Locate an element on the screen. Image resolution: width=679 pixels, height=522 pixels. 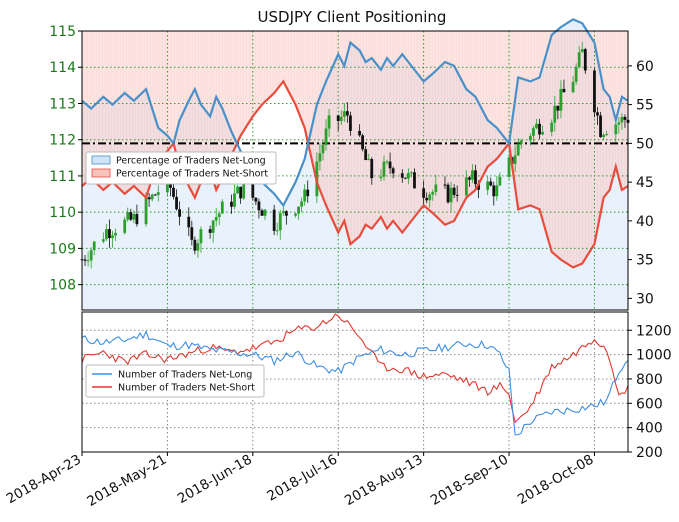
x-tick-label: 2018-Oct-08 is located at coordinates (556, 480).